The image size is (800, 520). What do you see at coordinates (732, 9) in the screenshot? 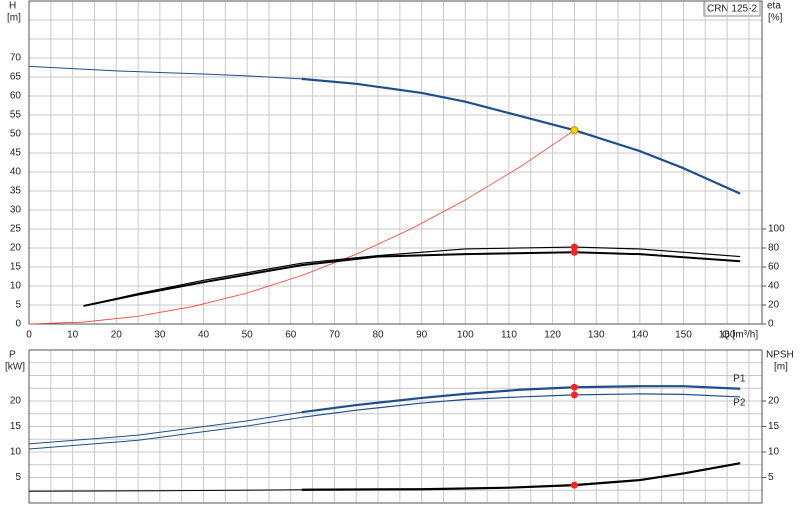
I see `model-label: CRN 125-2` at bounding box center [732, 9].